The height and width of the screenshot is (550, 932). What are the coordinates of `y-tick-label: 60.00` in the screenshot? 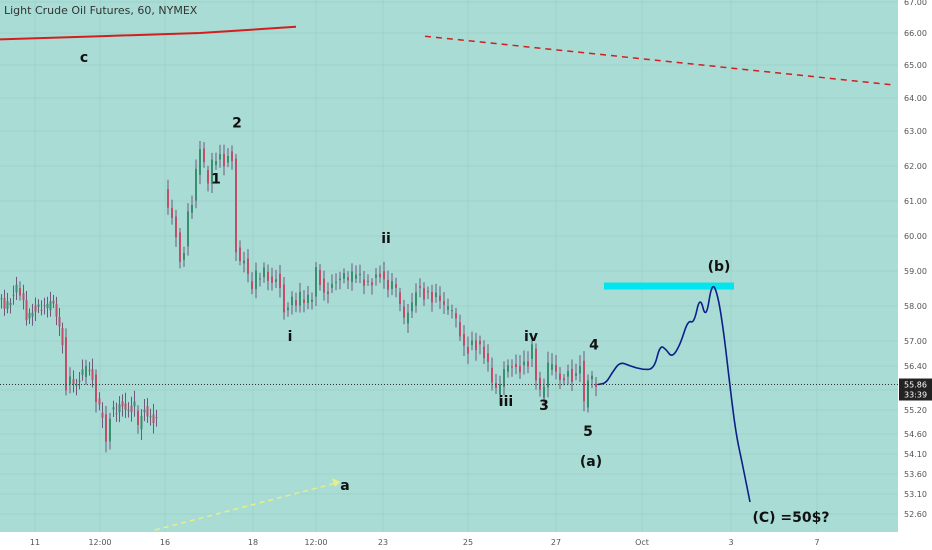 It's located at (915, 236).